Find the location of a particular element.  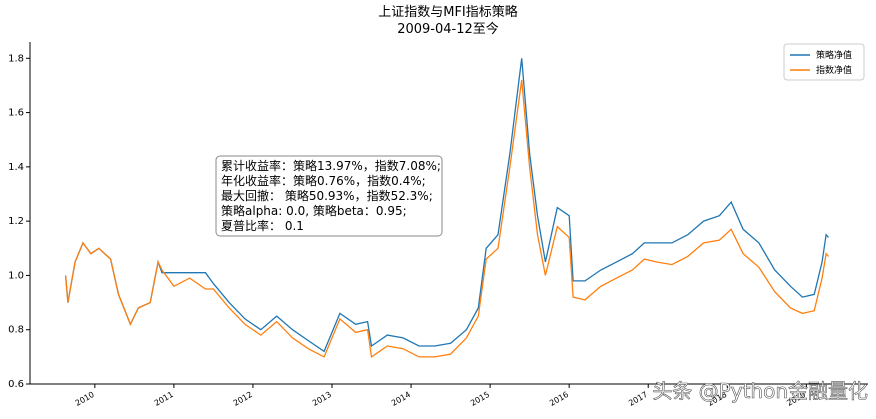

annotation-line: 累计收益率：策略13.97%，指数7.08%; is located at coordinates (331, 165).